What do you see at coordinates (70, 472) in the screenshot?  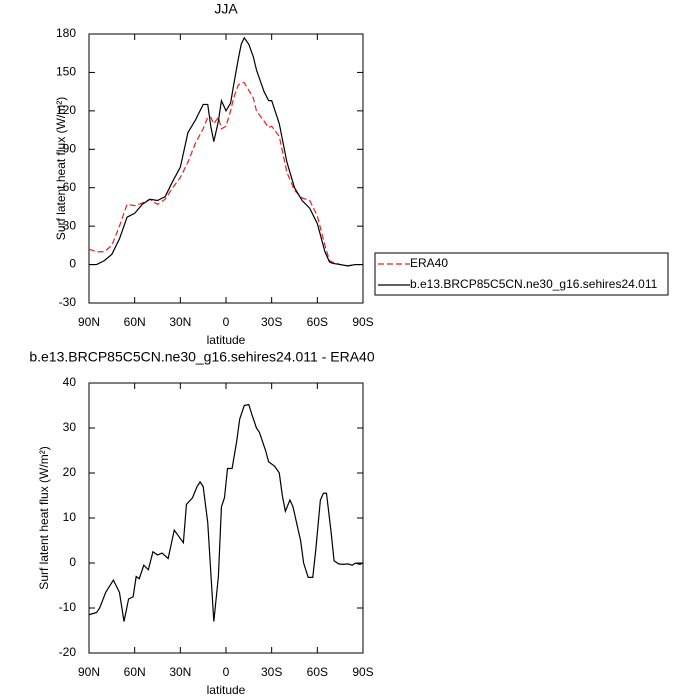 I see `y-tick-label: 20` at bounding box center [70, 472].